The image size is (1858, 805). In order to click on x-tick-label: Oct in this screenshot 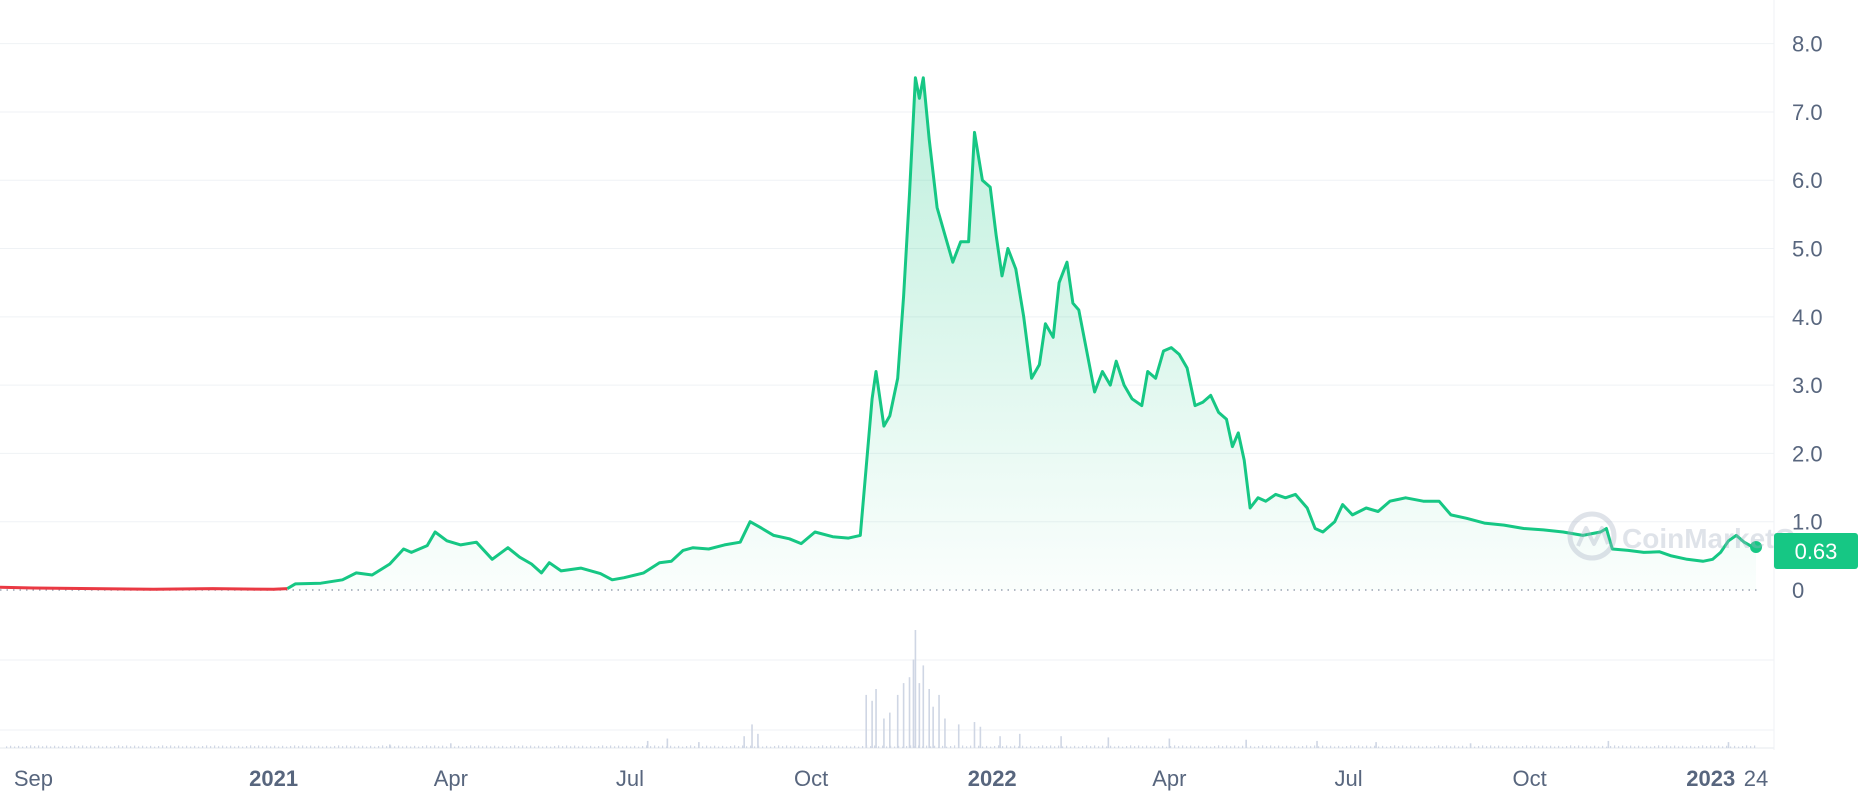, I will do `click(811, 778)`.